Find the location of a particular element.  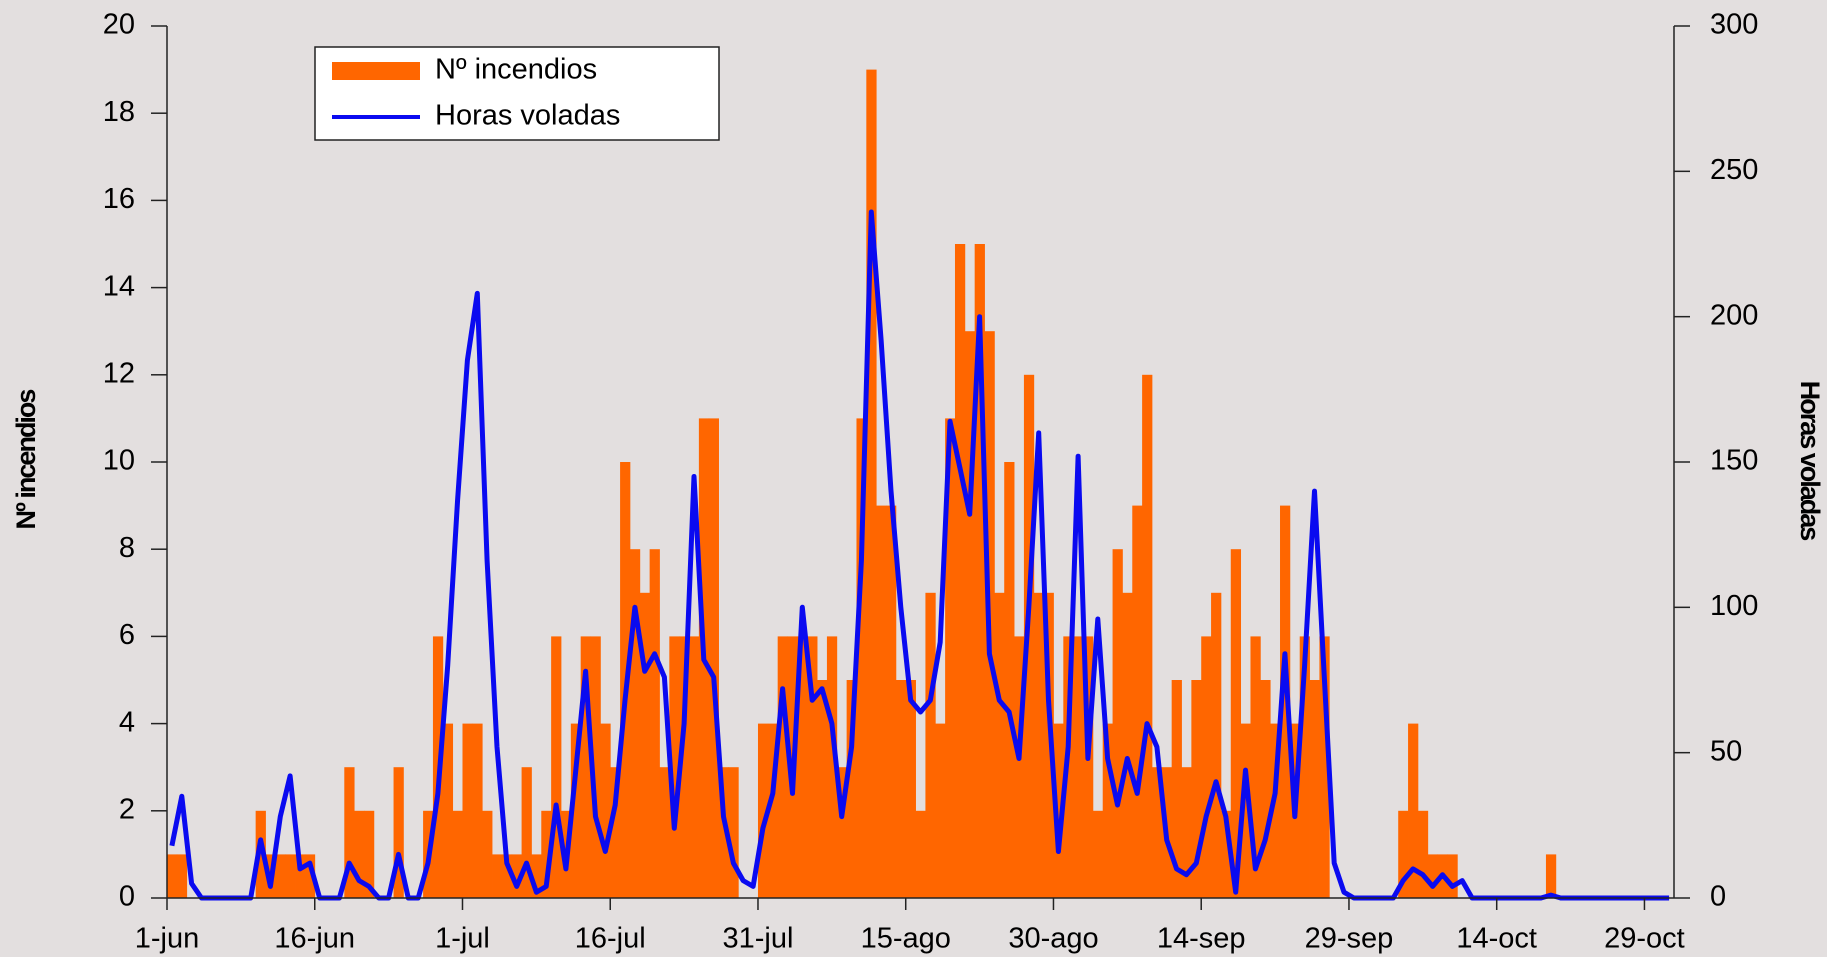

x-tick-label: 14-oct is located at coordinates (1496, 939).